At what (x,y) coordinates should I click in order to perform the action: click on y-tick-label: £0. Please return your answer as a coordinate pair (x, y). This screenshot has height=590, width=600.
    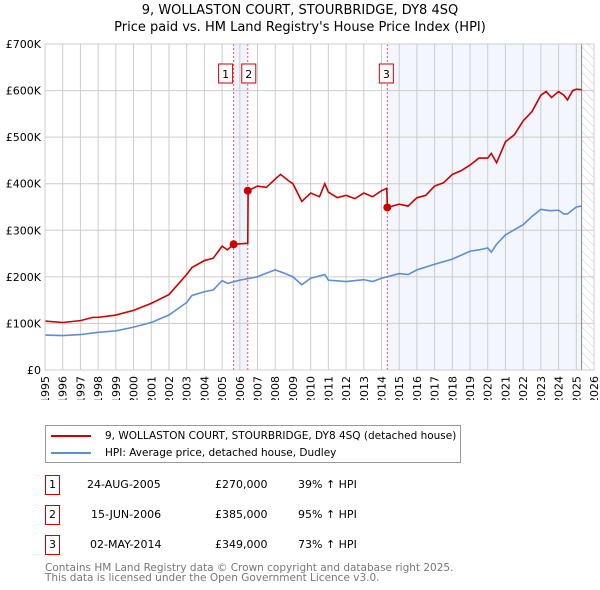
    Looking at the image, I should click on (34, 370).